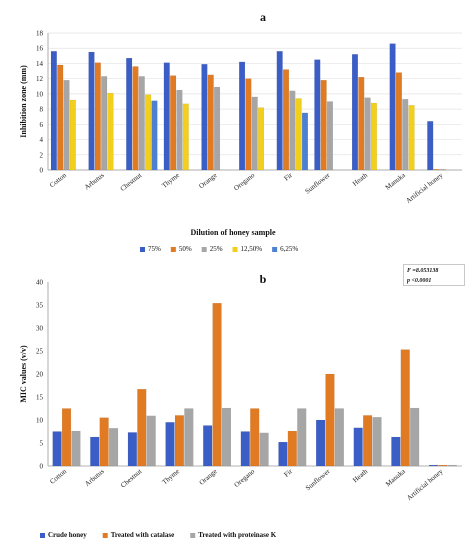 The height and width of the screenshot is (550, 469). Describe the element at coordinates (23, 374) in the screenshot. I see `y-axis-title: MIC values (v/v)` at that location.